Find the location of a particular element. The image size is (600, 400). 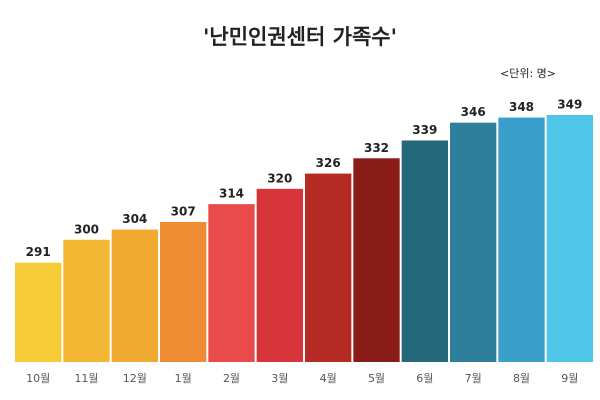

value-label: 307 is located at coordinates (183, 211).